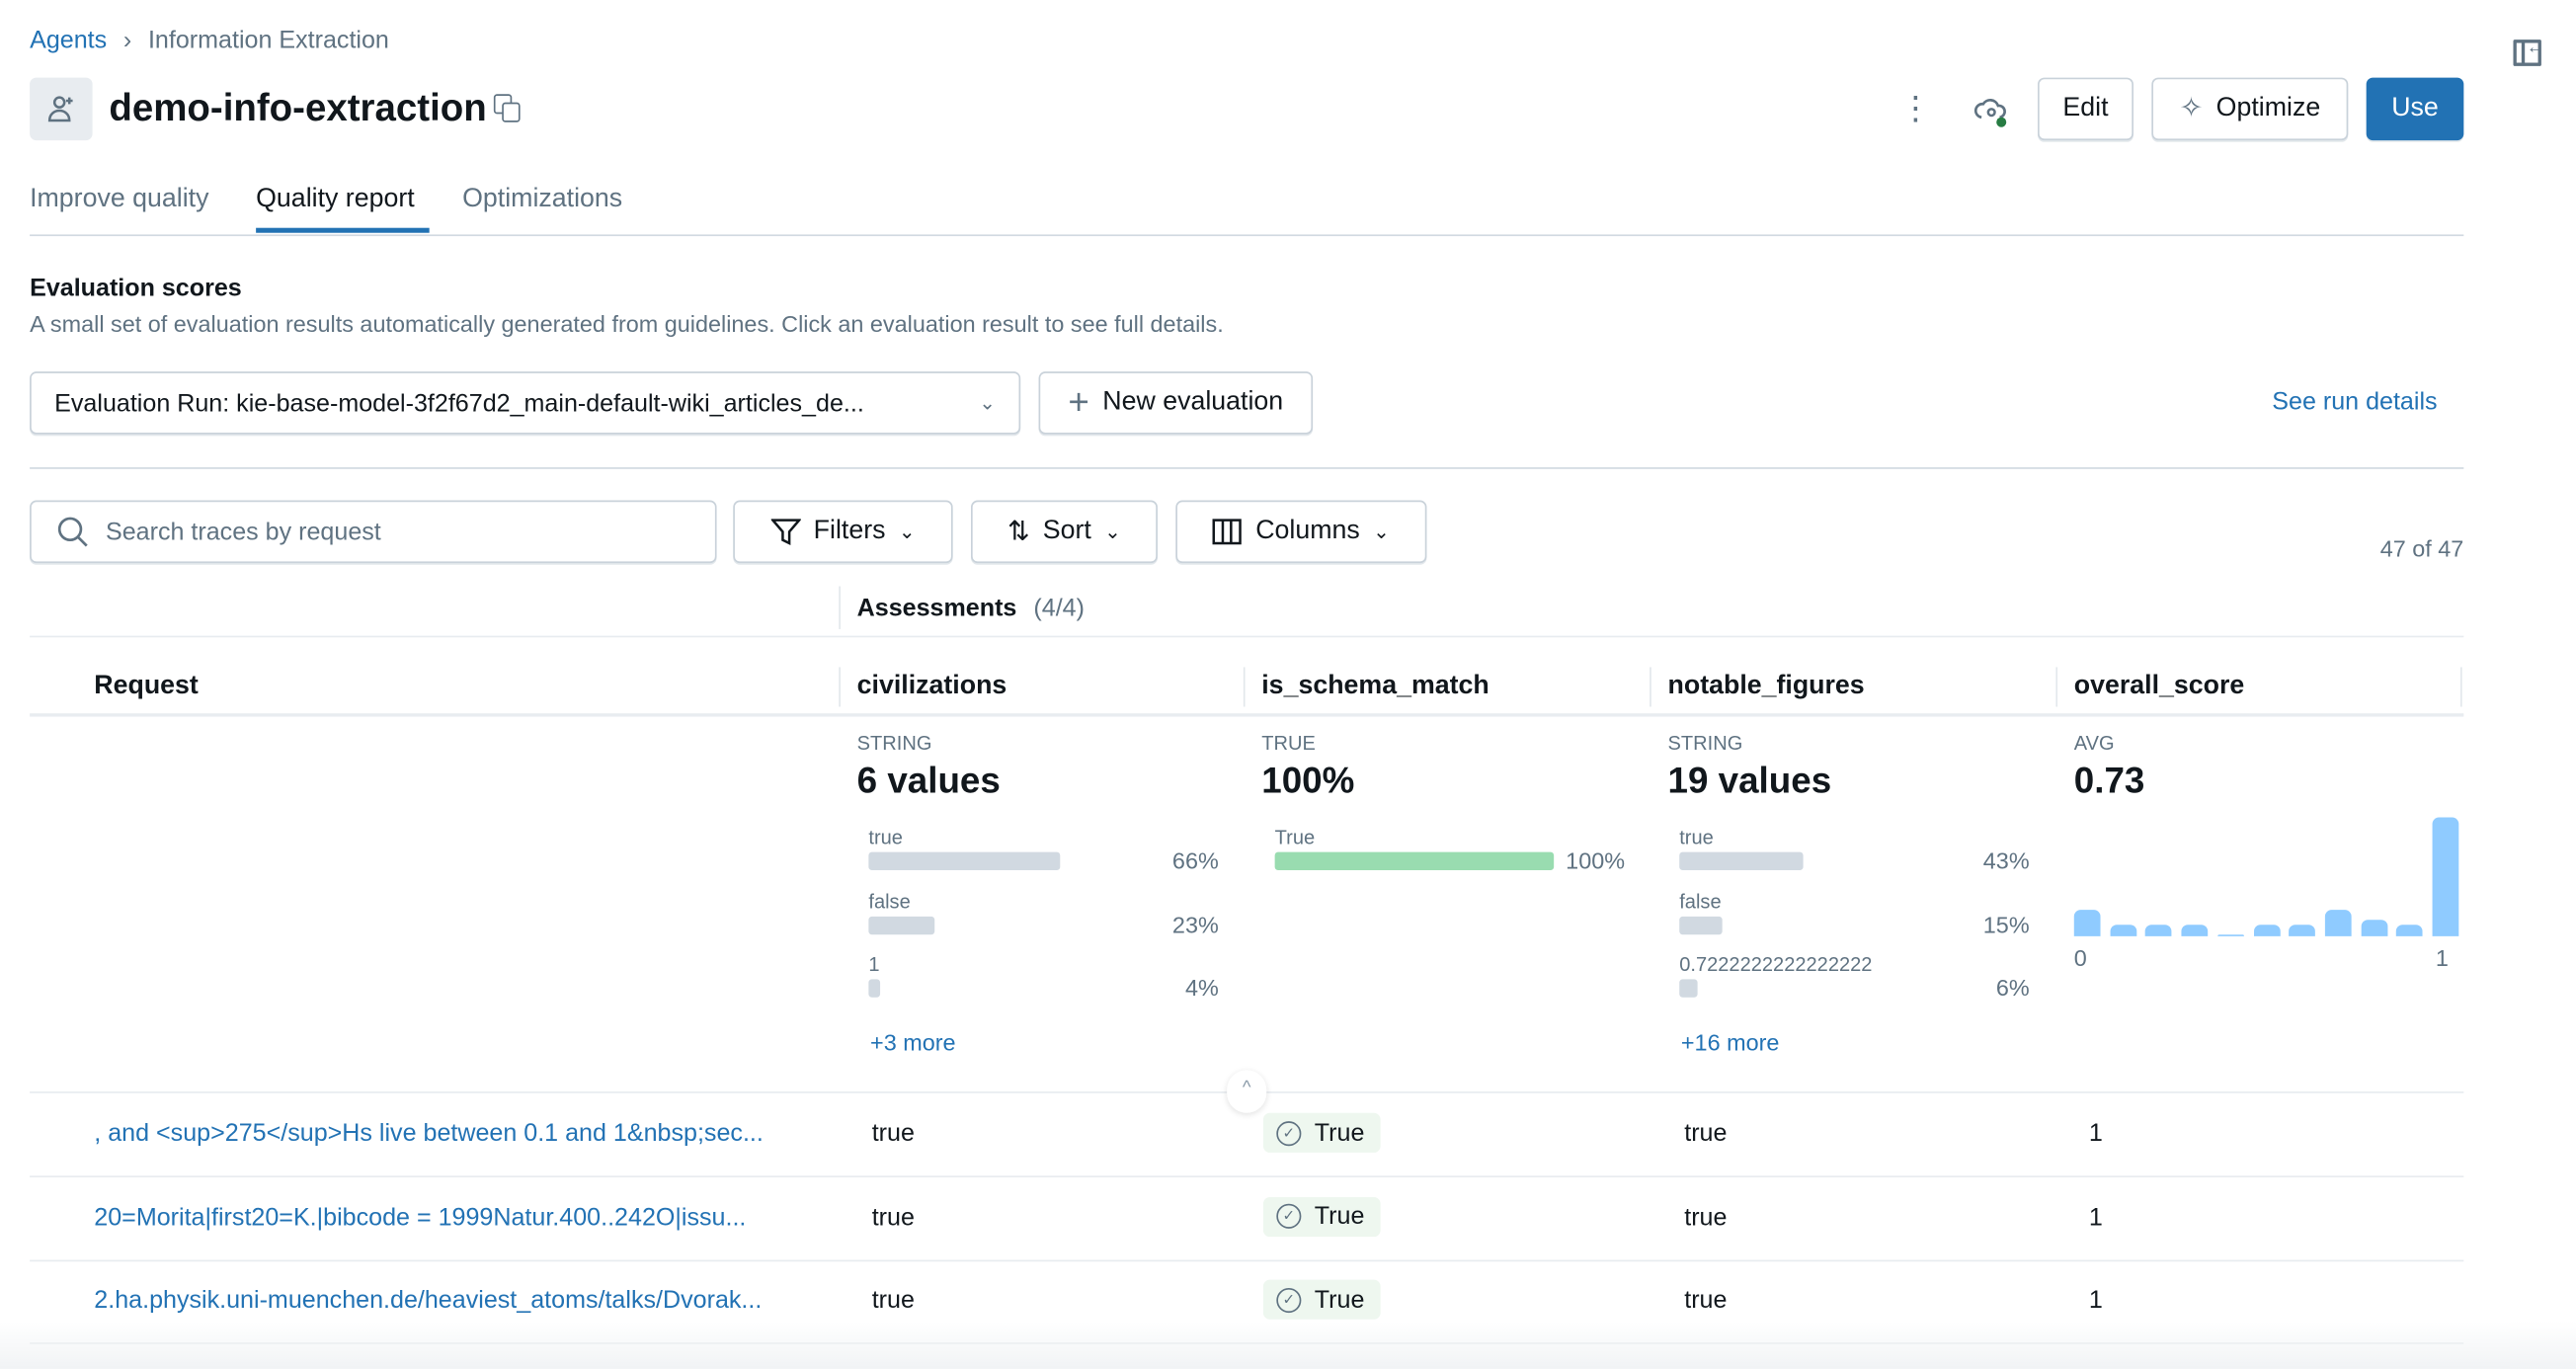 This screenshot has width=2576, height=1369. Describe the element at coordinates (1247, 1176) in the screenshot. I see `row-divider` at that location.